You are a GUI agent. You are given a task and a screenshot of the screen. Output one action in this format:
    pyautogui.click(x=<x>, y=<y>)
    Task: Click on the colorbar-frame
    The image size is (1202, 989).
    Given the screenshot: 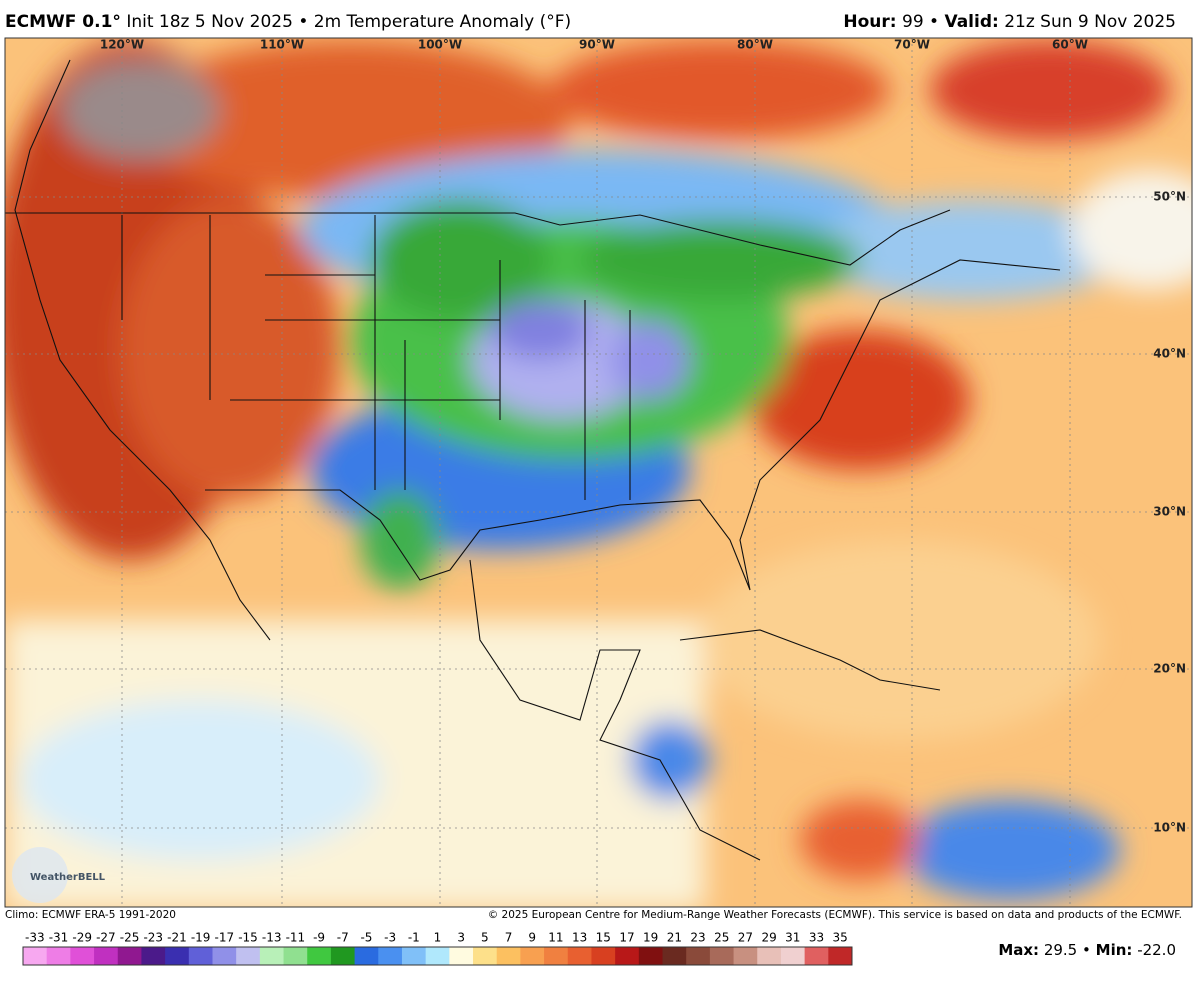 What is the action you would take?
    pyautogui.click(x=437, y=956)
    